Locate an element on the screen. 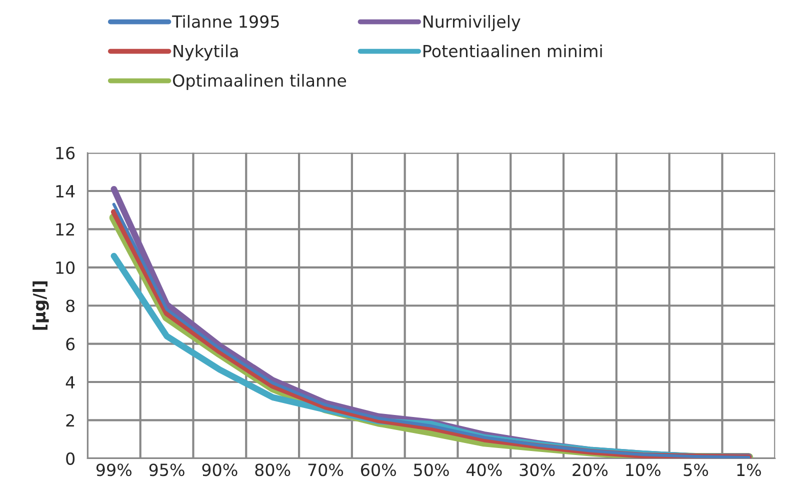  y-tick-label: 8 is located at coordinates (70, 306).